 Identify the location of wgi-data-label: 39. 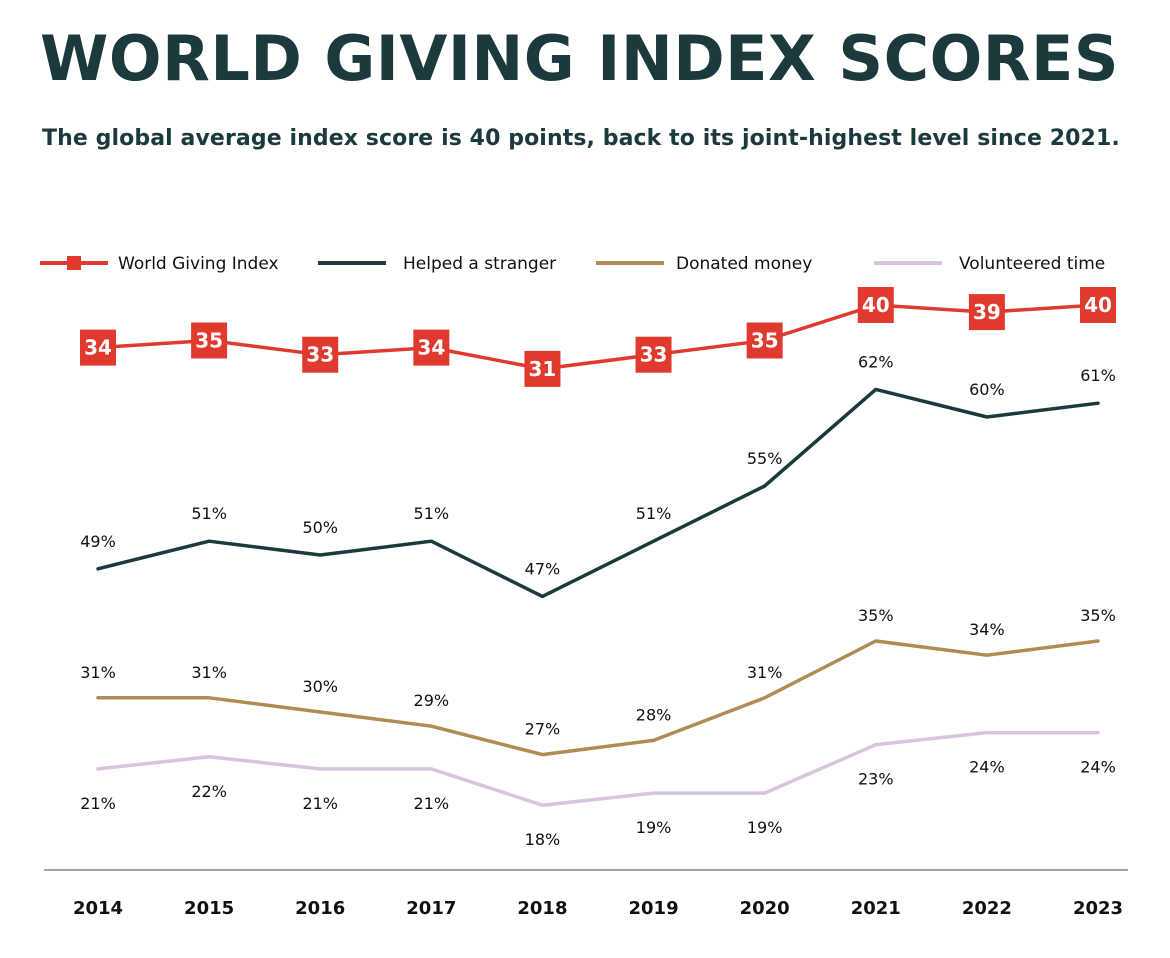
(987, 312).